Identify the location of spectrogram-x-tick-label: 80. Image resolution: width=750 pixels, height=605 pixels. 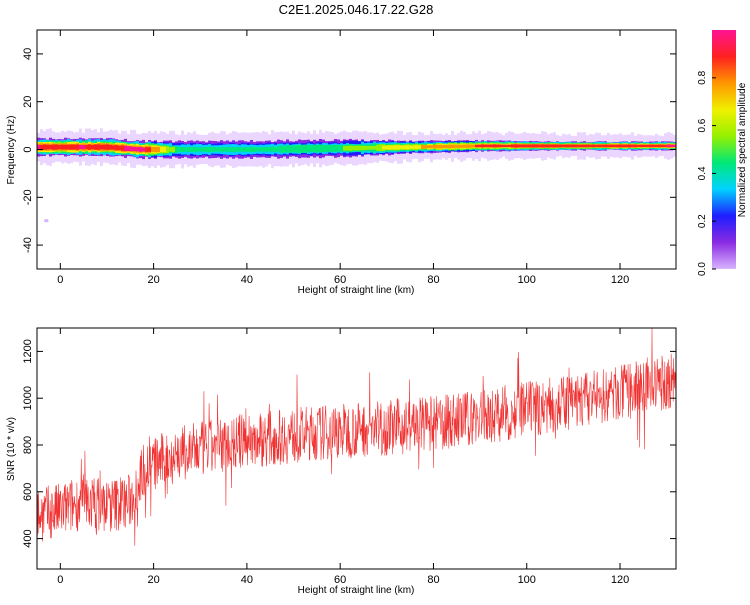
(433, 280).